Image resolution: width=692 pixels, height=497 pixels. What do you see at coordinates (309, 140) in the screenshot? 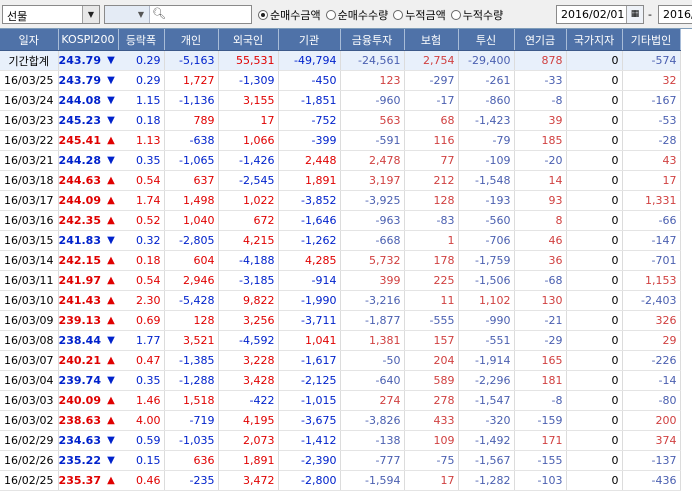
I see `institution-cell: -399` at bounding box center [309, 140].